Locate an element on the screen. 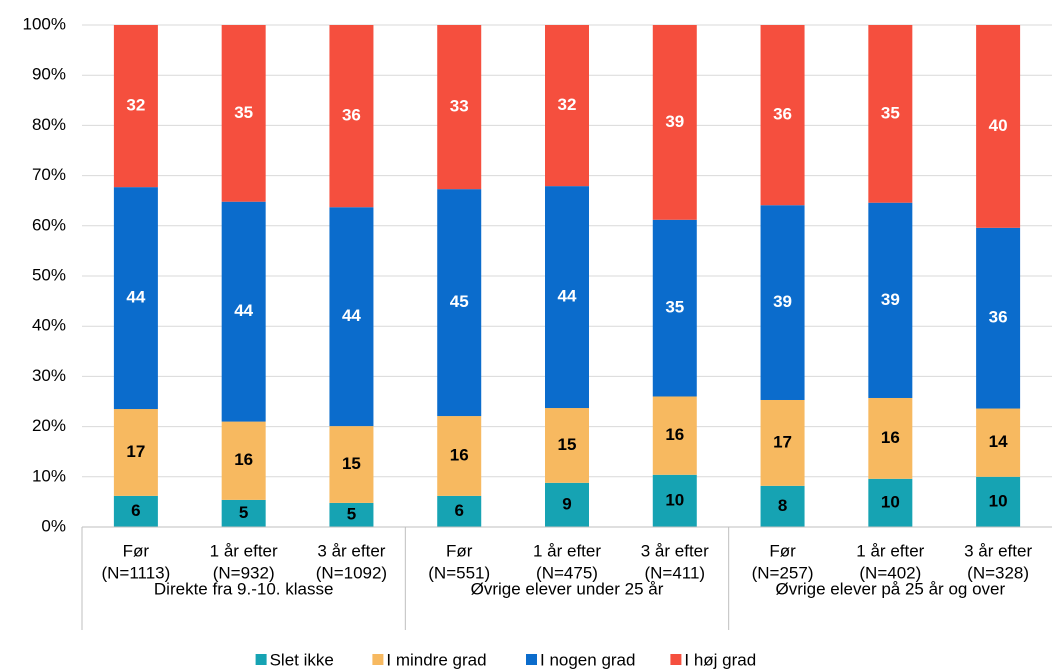 This screenshot has width=1052, height=672. y-tick-label: 50% is located at coordinates (49, 274).